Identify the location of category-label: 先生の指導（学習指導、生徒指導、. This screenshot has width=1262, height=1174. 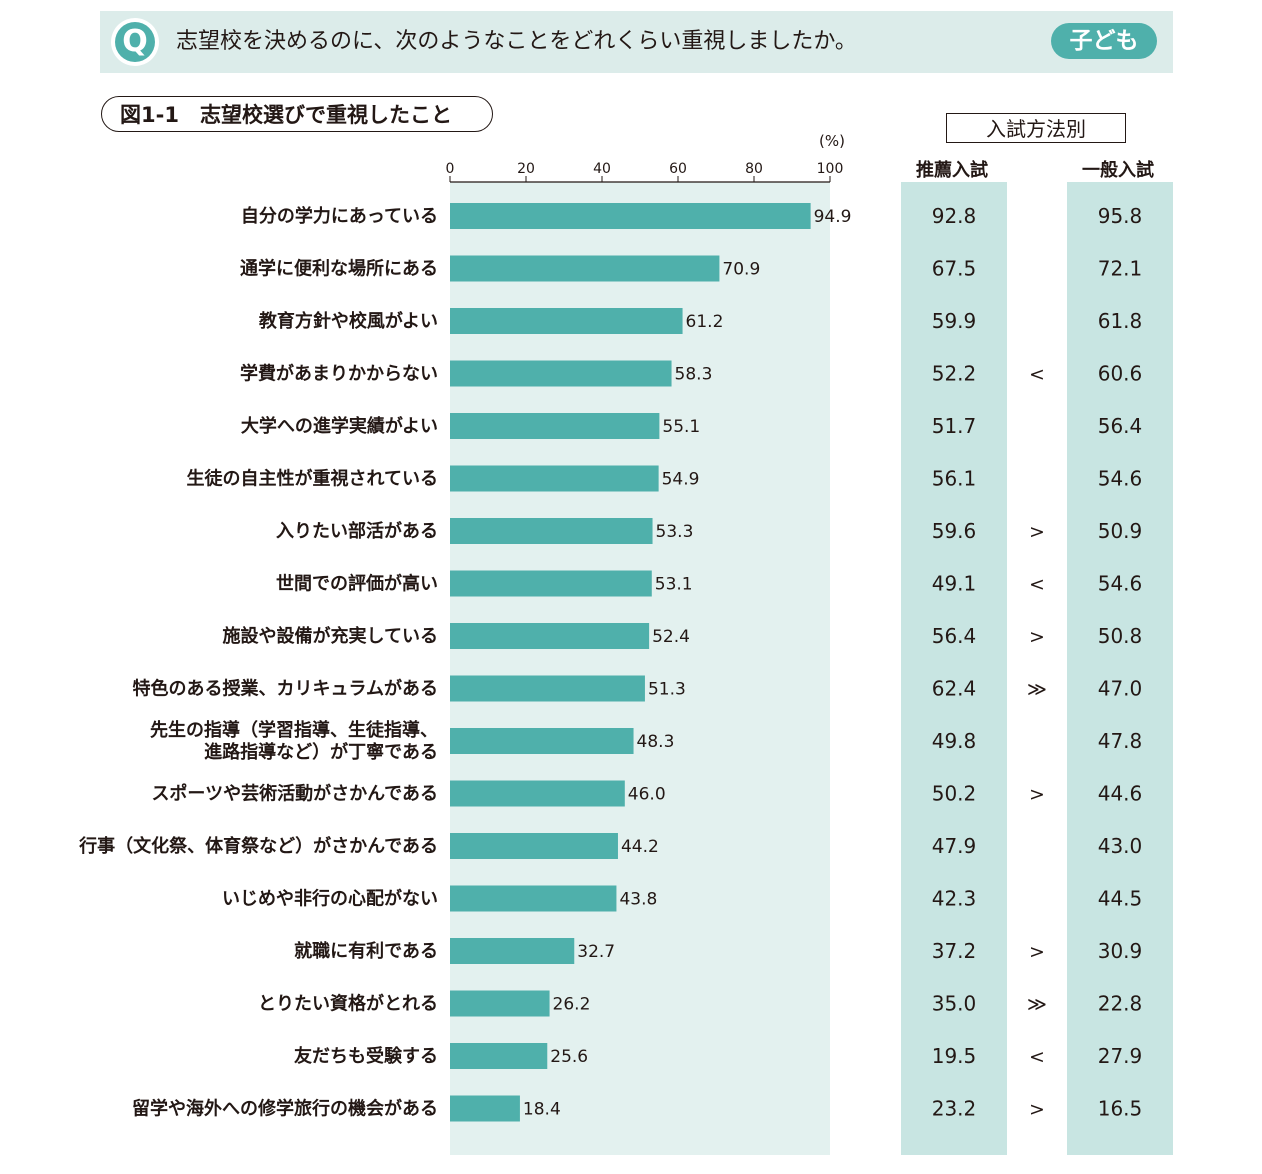
(294, 730).